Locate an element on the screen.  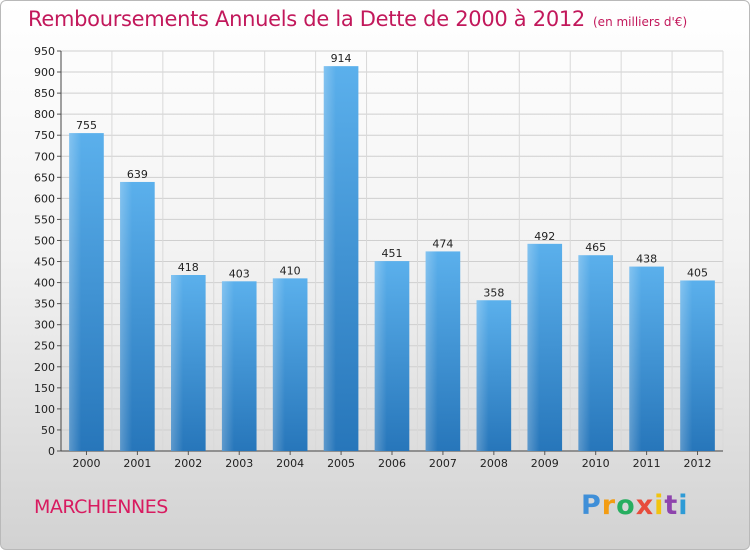
y-tick-label: 0 is located at coordinates (51, 451).